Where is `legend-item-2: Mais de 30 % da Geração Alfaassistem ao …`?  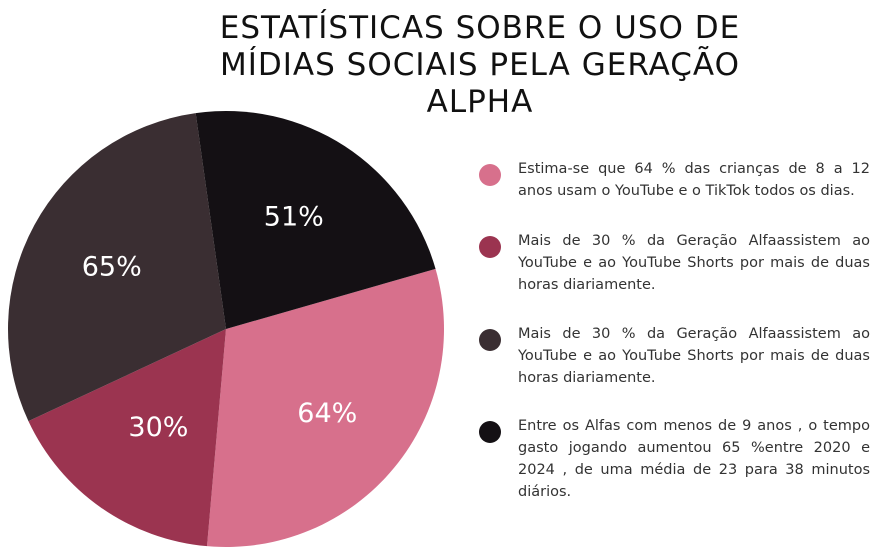
legend-item-2: Mais de 30 % da Geração Alfaassistem ao … is located at coordinates (674, 263).